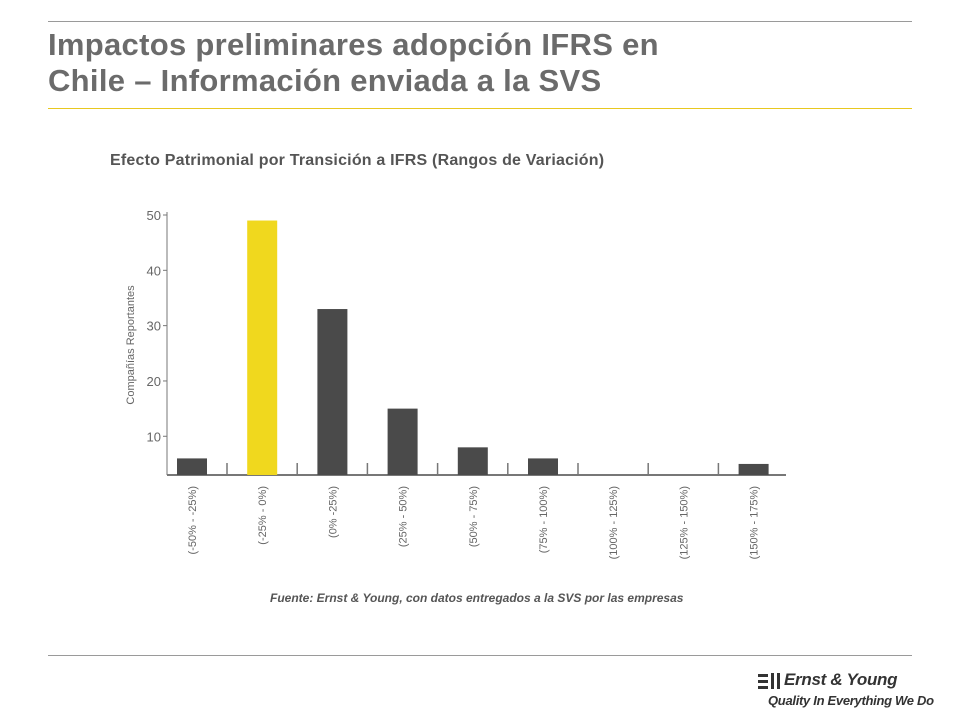 The height and width of the screenshot is (720, 960). What do you see at coordinates (851, 700) in the screenshot?
I see `logo-tagline: Quality In Everything We Do` at bounding box center [851, 700].